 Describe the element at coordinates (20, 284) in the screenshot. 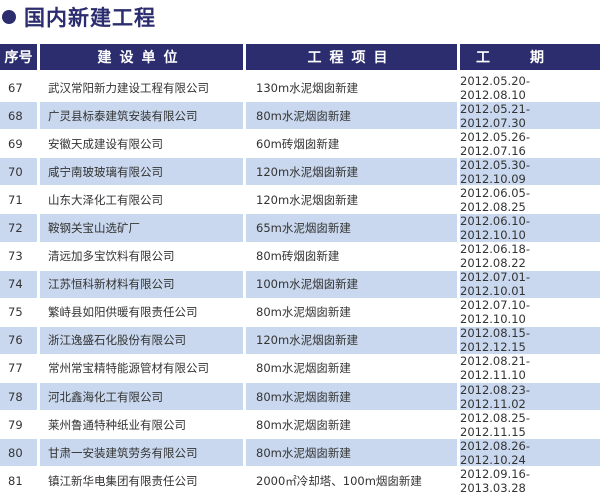

I see `row-no: 74` at that location.